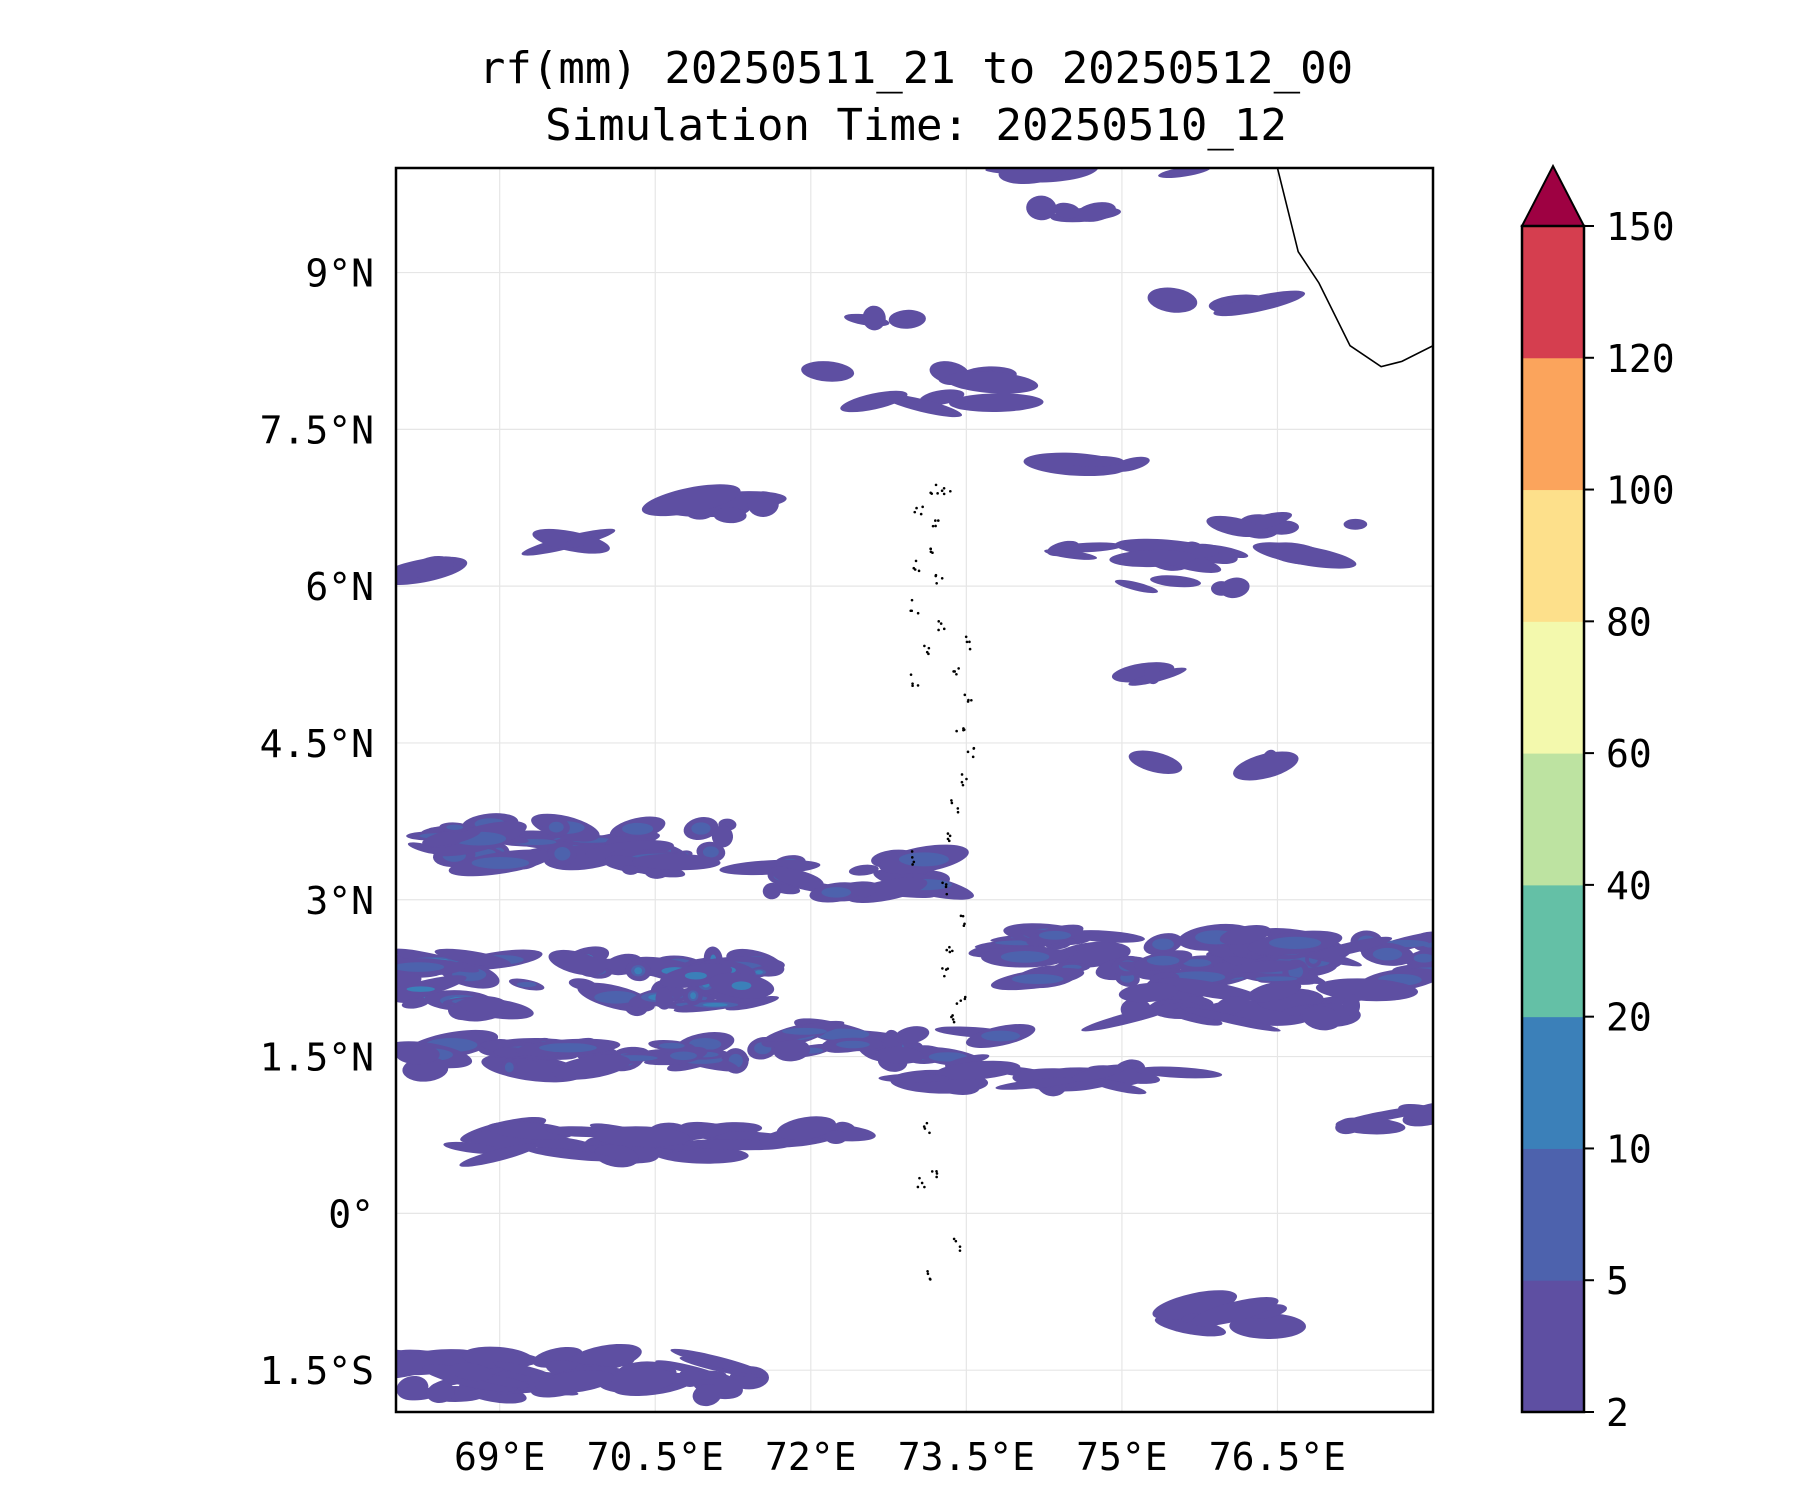 The image size is (1800, 1504). What do you see at coordinates (1629, 622) in the screenshot?
I see `colorbar-tick-label: 80` at bounding box center [1629, 622].